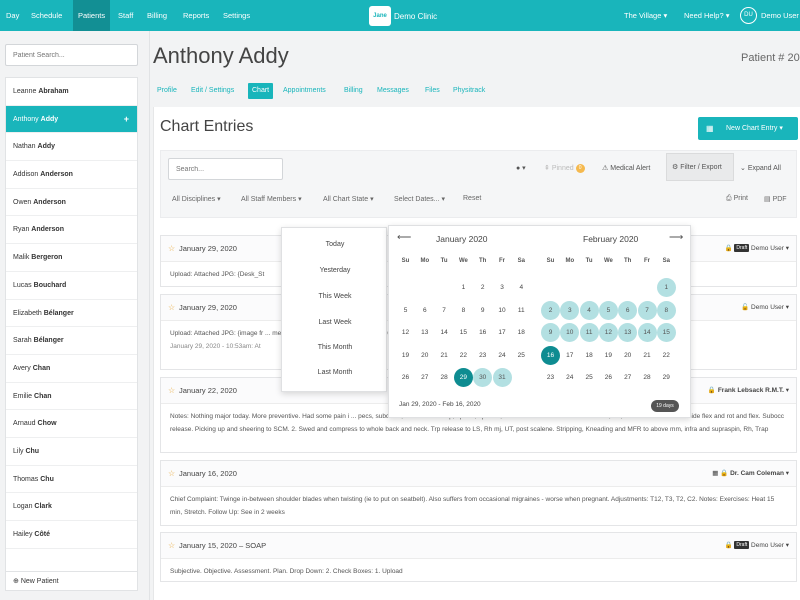  What do you see at coordinates (472, 198) in the screenshot?
I see `reset-filters-link: Reset` at bounding box center [472, 198].